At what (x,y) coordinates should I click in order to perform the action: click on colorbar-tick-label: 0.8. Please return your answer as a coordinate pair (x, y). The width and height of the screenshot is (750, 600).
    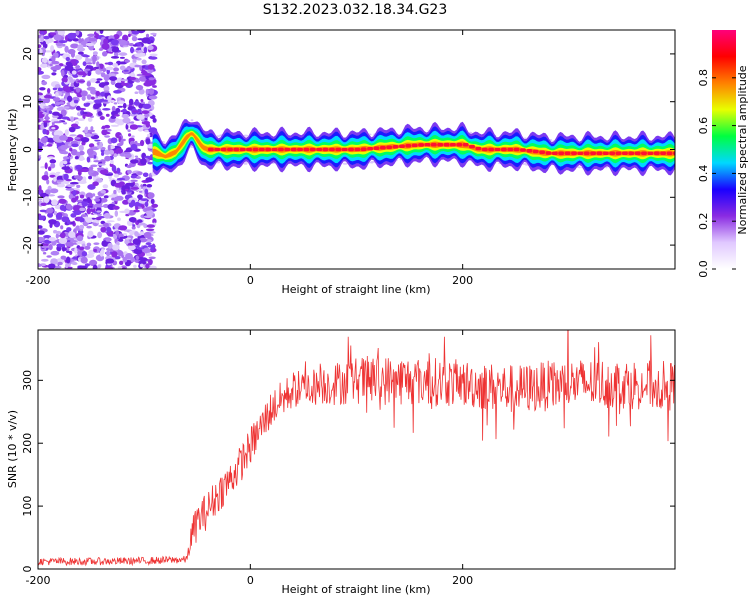
    Looking at the image, I should click on (703, 78).